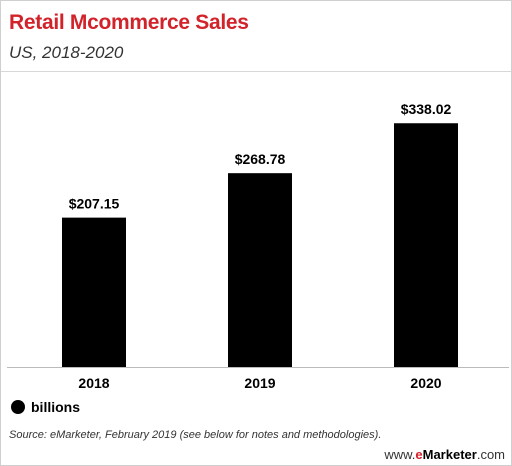  I want to click on data-label-2019: $268.78, so click(260, 159).